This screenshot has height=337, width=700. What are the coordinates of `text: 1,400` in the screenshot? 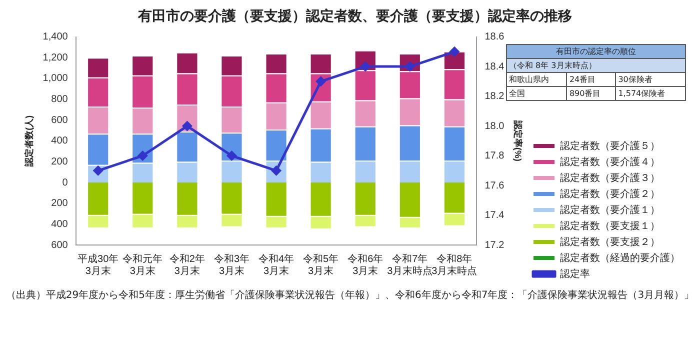 It's located at (55, 37).